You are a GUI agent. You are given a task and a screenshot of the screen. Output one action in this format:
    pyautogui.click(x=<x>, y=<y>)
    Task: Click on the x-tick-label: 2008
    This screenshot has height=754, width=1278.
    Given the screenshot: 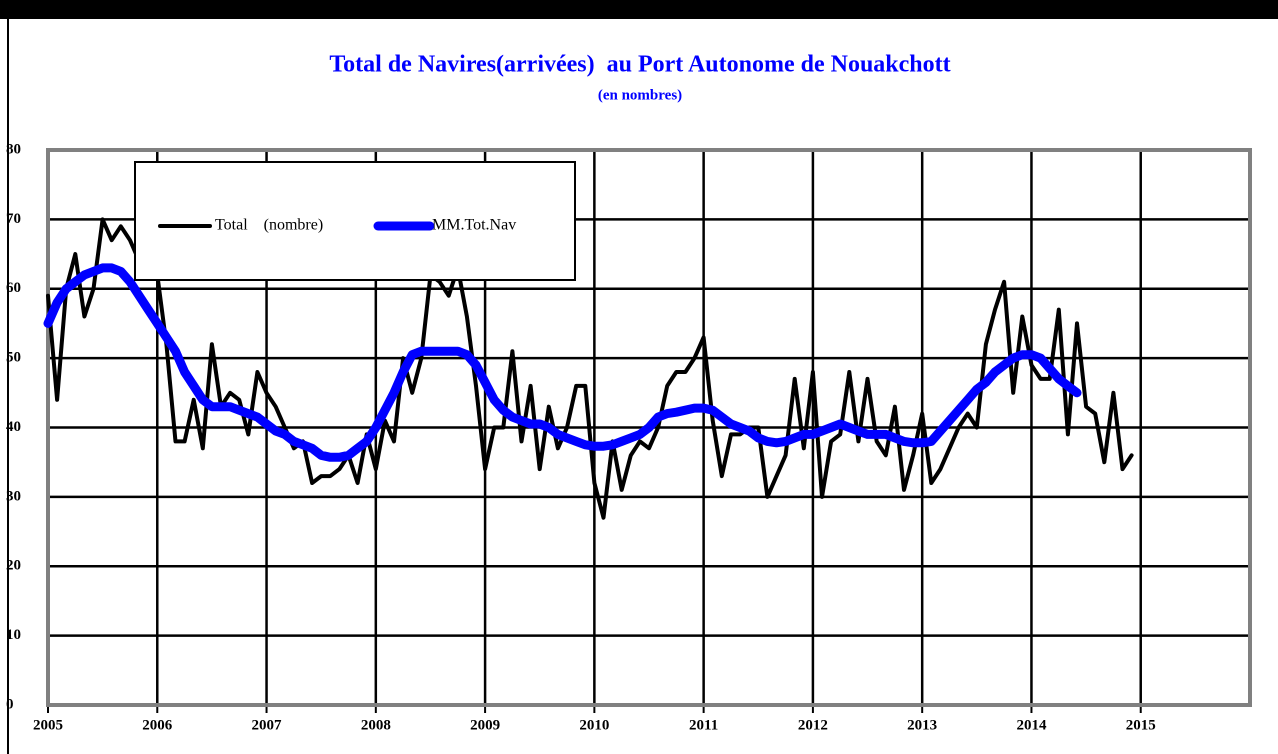 What is the action you would take?
    pyautogui.click(x=376, y=725)
    